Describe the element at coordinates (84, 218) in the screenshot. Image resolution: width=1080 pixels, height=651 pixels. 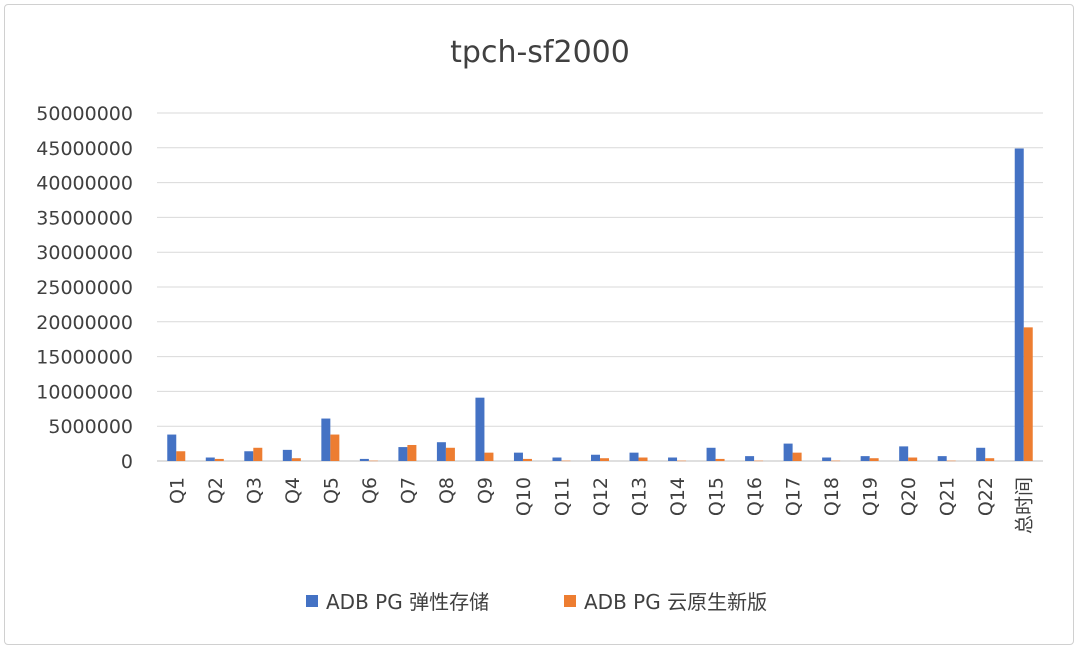
I see `y-tick-label: 35000000` at that location.